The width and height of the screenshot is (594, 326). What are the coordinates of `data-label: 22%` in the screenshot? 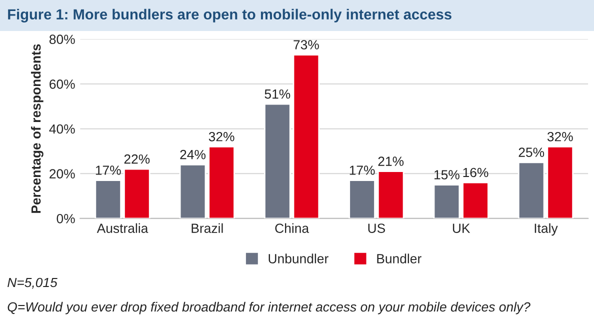 It's located at (137, 159).